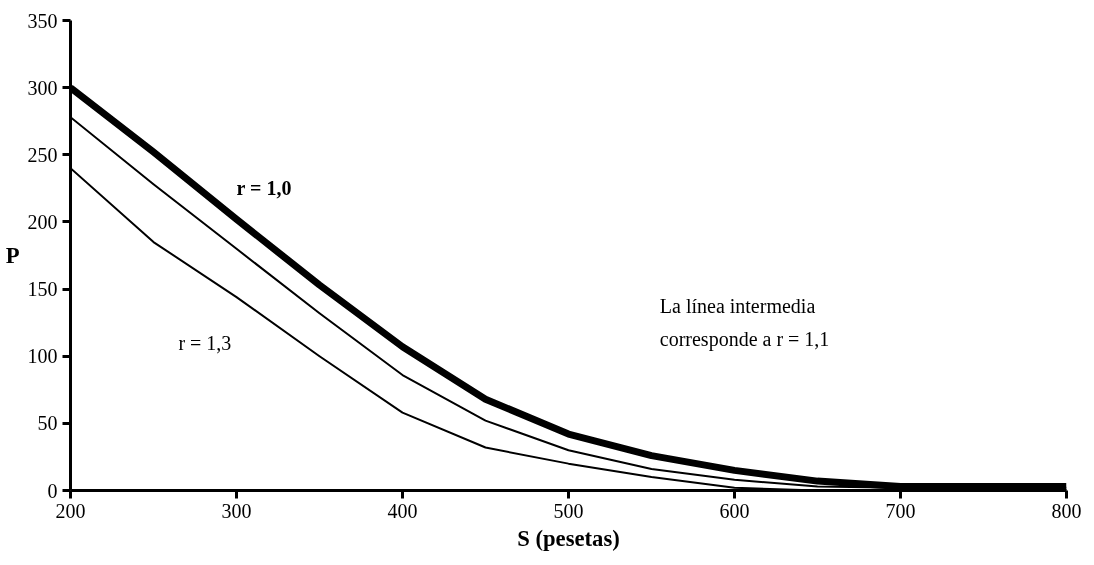 Image resolution: width=1094 pixels, height=565 pixels. What do you see at coordinates (70, 510) in the screenshot?
I see `x-tick-label: 200` at bounding box center [70, 510].